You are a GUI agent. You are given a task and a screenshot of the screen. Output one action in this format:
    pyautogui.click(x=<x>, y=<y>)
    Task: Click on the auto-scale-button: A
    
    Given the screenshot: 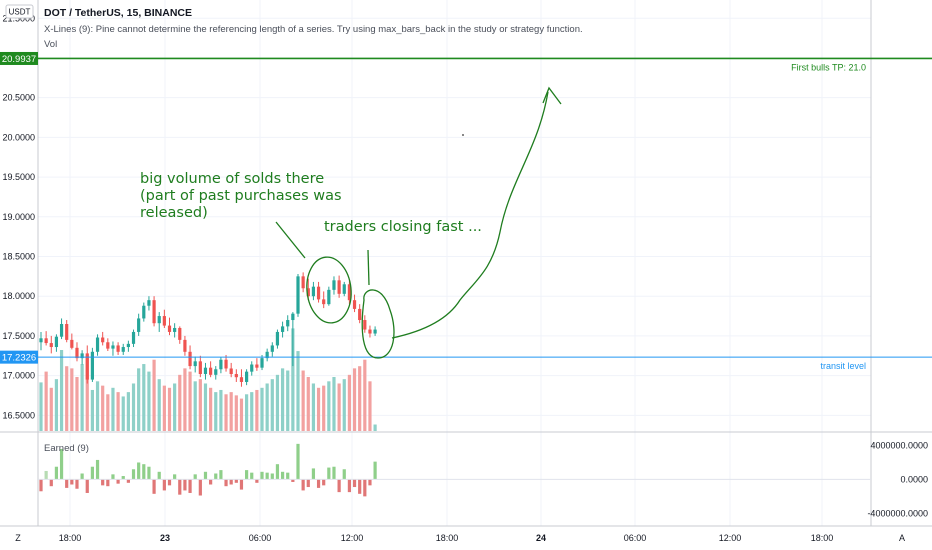 What is the action you would take?
    pyautogui.click(x=902, y=538)
    